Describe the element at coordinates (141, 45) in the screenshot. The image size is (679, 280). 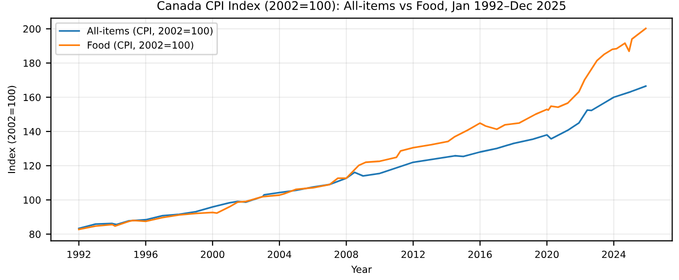
I see `legend-label: Food (CPI, 2002=100)` at that location.